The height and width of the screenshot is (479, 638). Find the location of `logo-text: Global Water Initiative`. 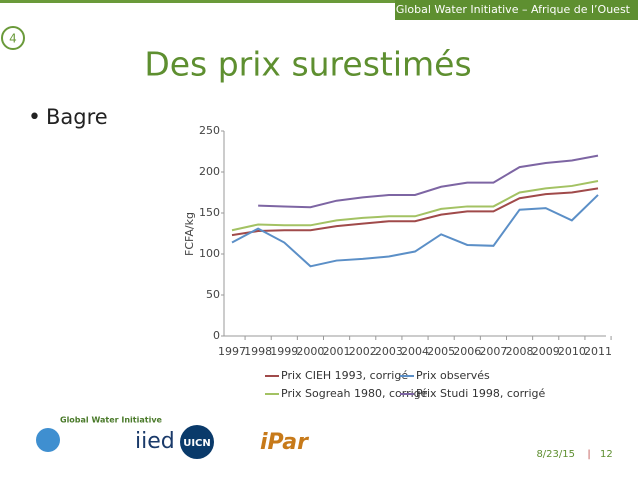

logo-text: Global Water Initiative is located at coordinates (111, 420).